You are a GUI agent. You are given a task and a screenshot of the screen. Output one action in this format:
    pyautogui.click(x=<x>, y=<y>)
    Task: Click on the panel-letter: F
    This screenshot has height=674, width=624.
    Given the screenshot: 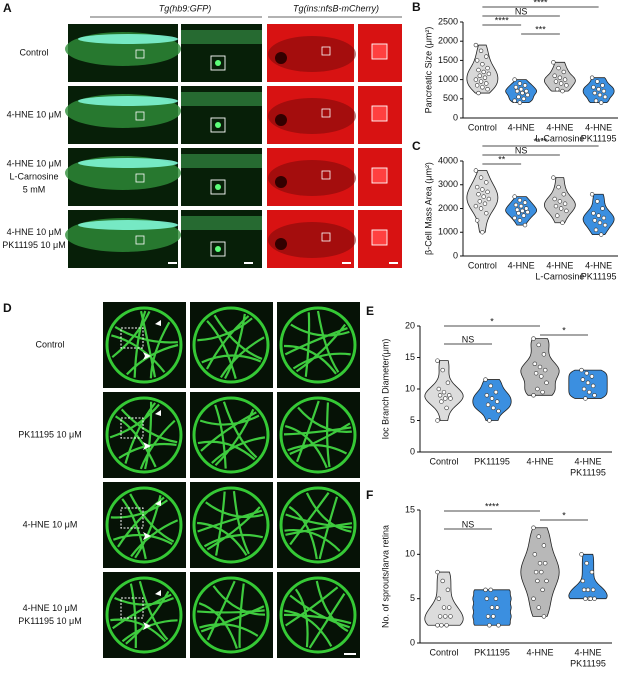 What is the action you would take?
    pyautogui.click(x=369, y=495)
    